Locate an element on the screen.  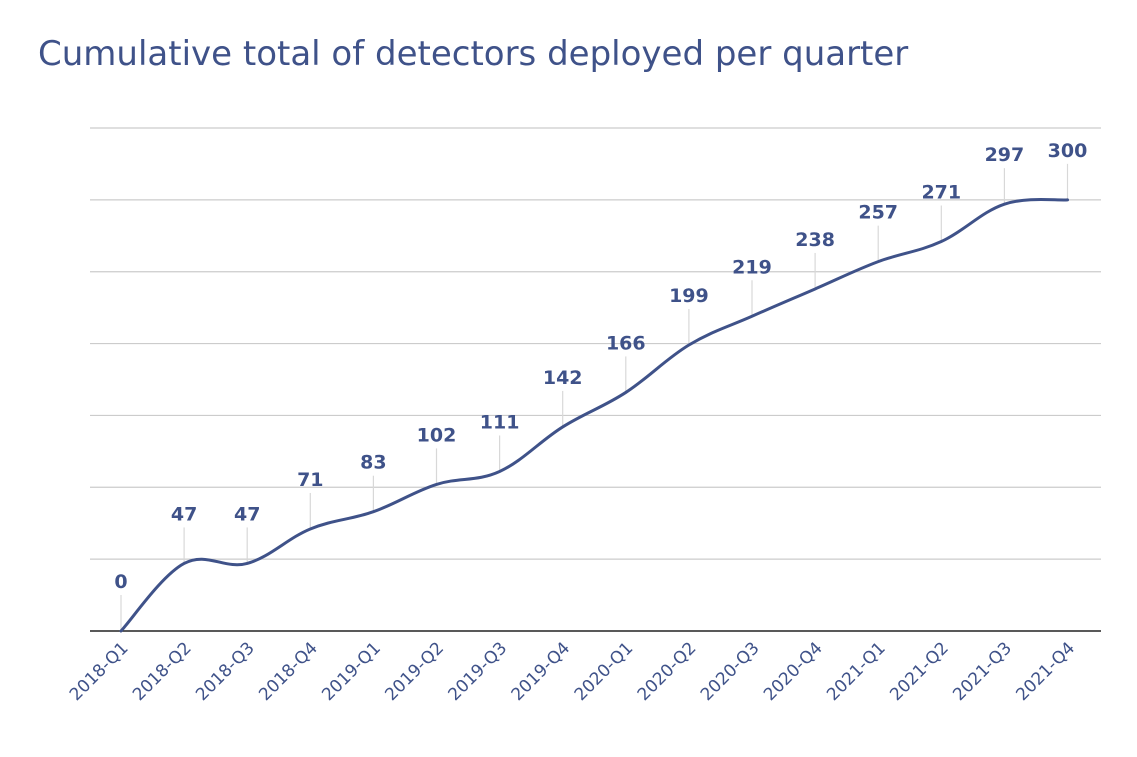
data-label: 297 is located at coordinates (1005, 155).